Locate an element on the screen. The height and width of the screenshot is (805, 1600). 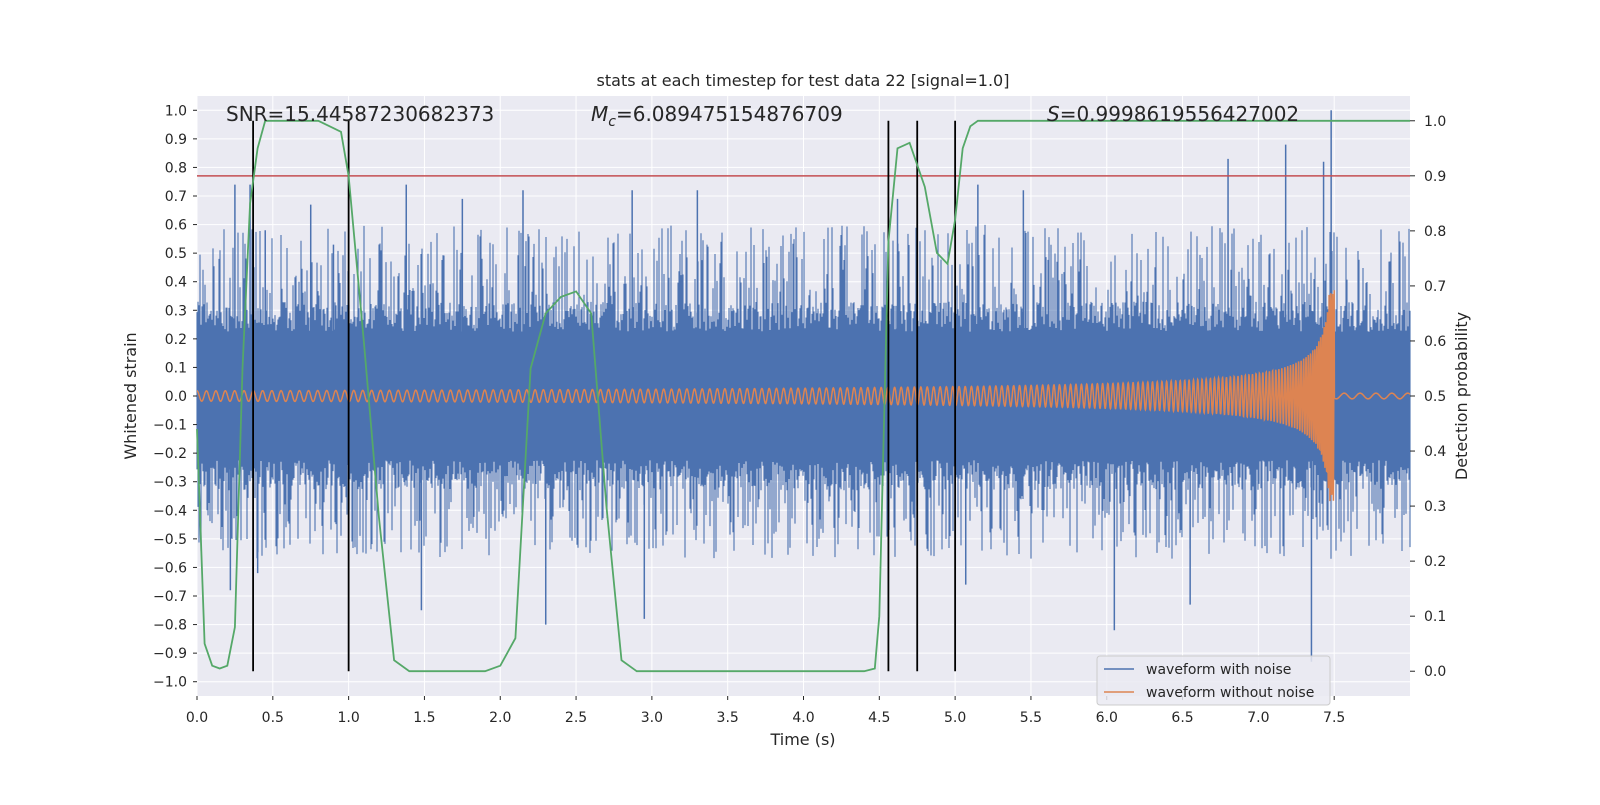
chirp-mass-annotation: Mc=6.089475154876709 is located at coordinates (717, 116).